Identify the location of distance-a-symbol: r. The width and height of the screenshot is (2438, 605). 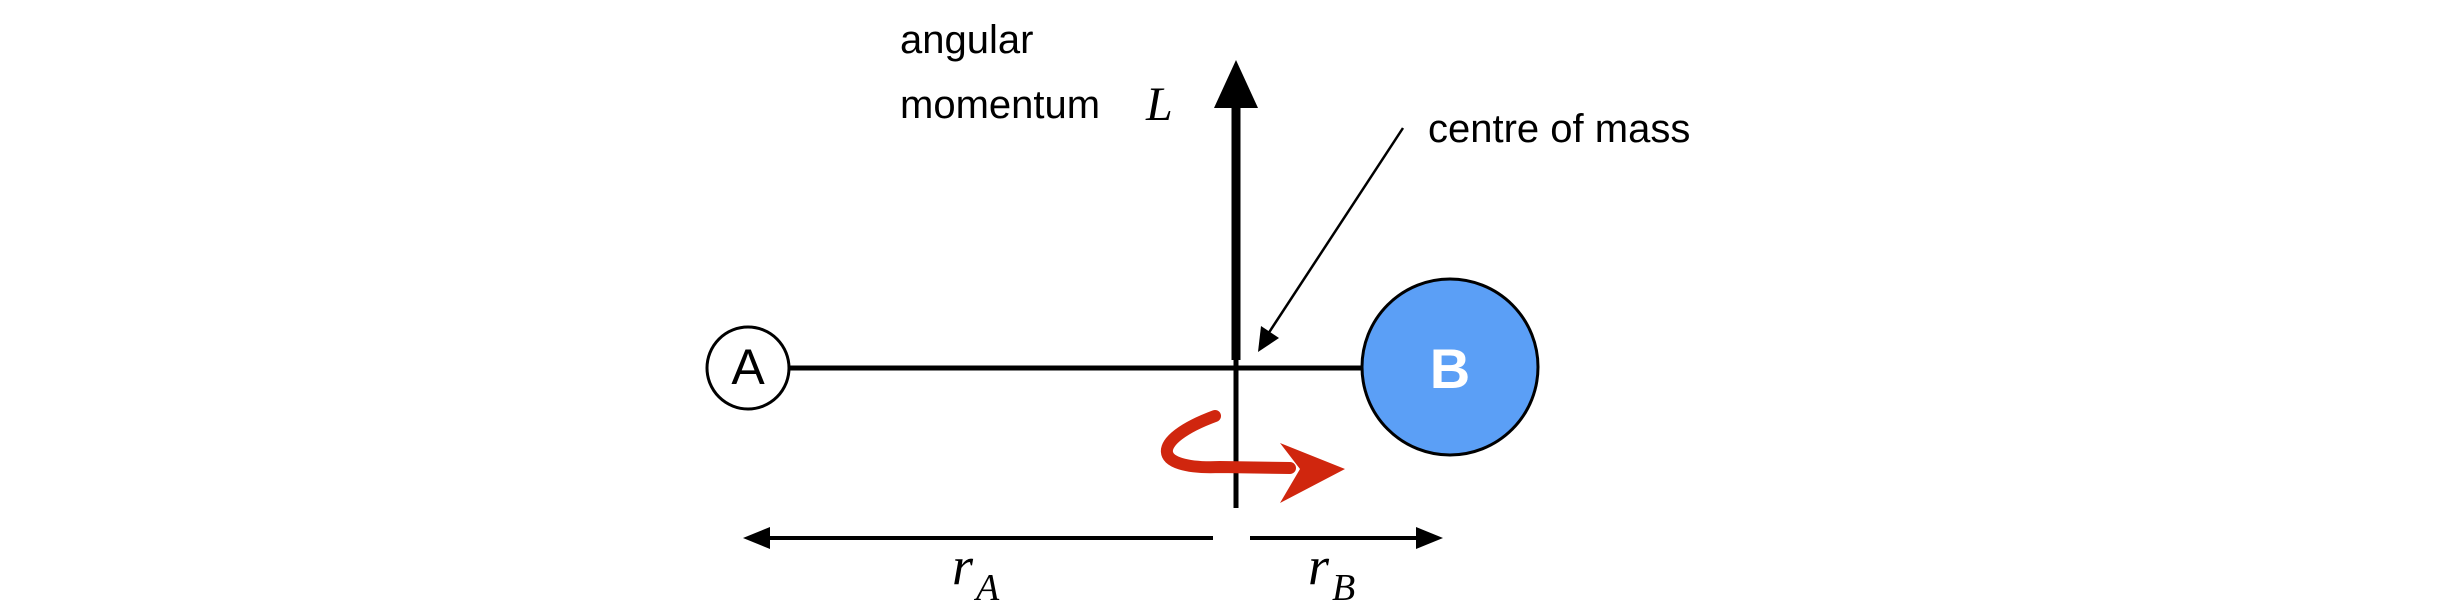
(963, 566).